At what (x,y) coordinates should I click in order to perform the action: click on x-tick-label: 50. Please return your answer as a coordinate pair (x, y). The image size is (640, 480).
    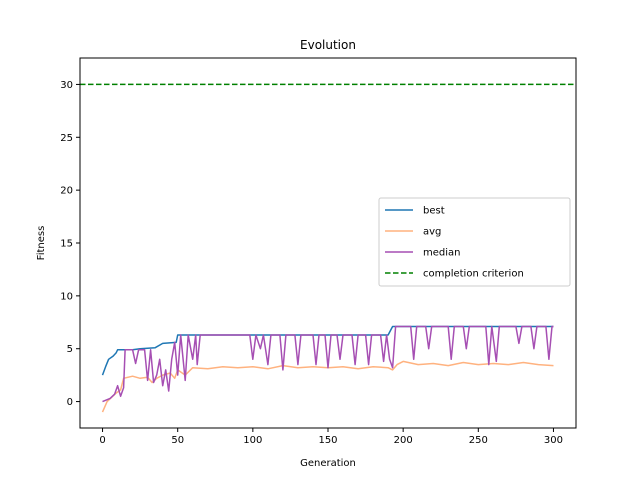
    Looking at the image, I should click on (177, 440).